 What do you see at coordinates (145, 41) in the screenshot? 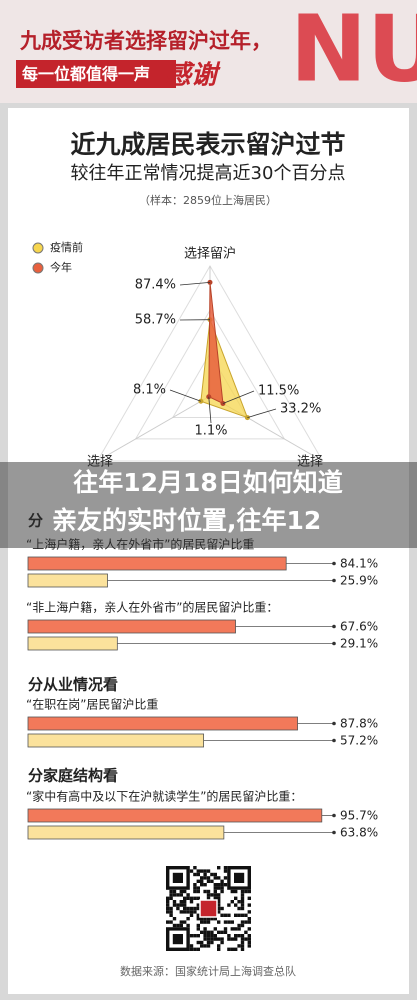
I see `banner-title: 九成受访者选择留沪过年，` at bounding box center [145, 41].